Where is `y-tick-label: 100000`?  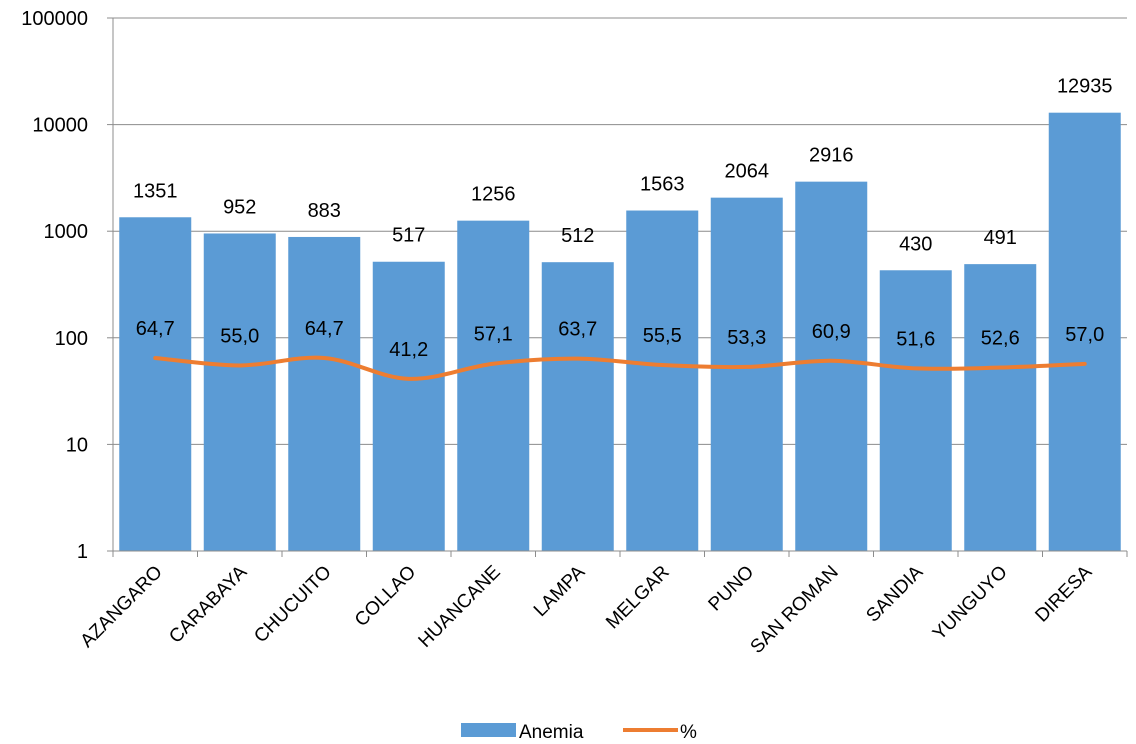
y-tick-label: 100000 is located at coordinates (54, 19).